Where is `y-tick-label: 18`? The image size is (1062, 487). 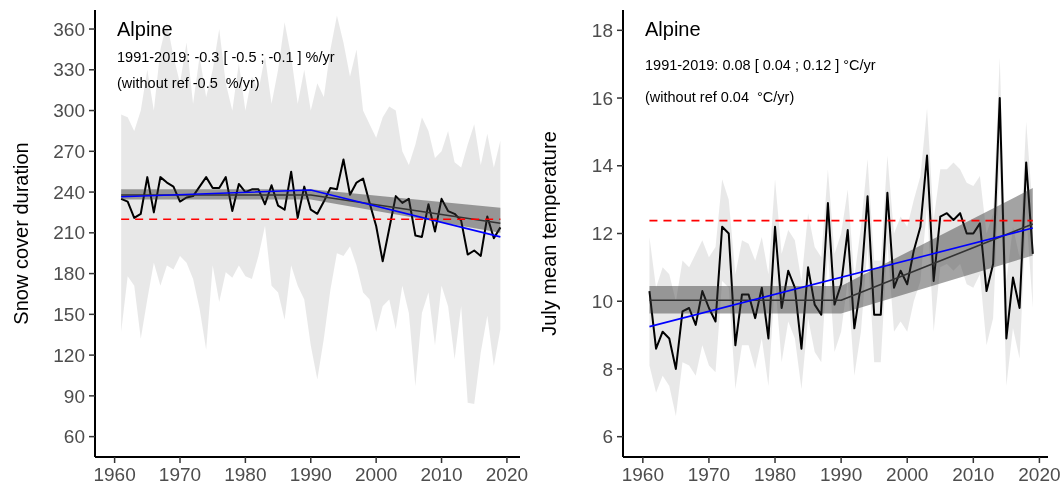 y-tick-label: 18 is located at coordinates (602, 30).